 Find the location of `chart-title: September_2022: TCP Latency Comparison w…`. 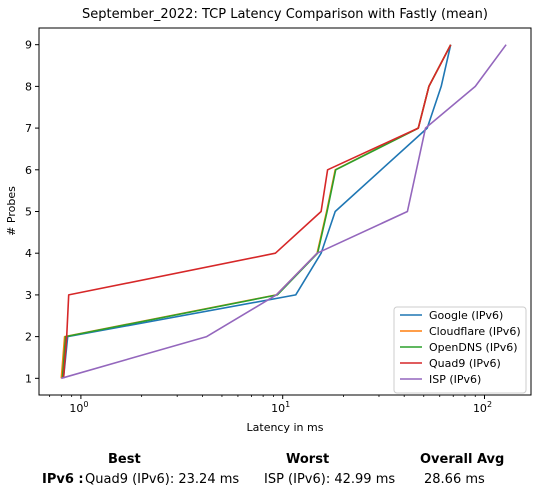

chart-title: September_2022: TCP Latency Comparison w… is located at coordinates (285, 14).